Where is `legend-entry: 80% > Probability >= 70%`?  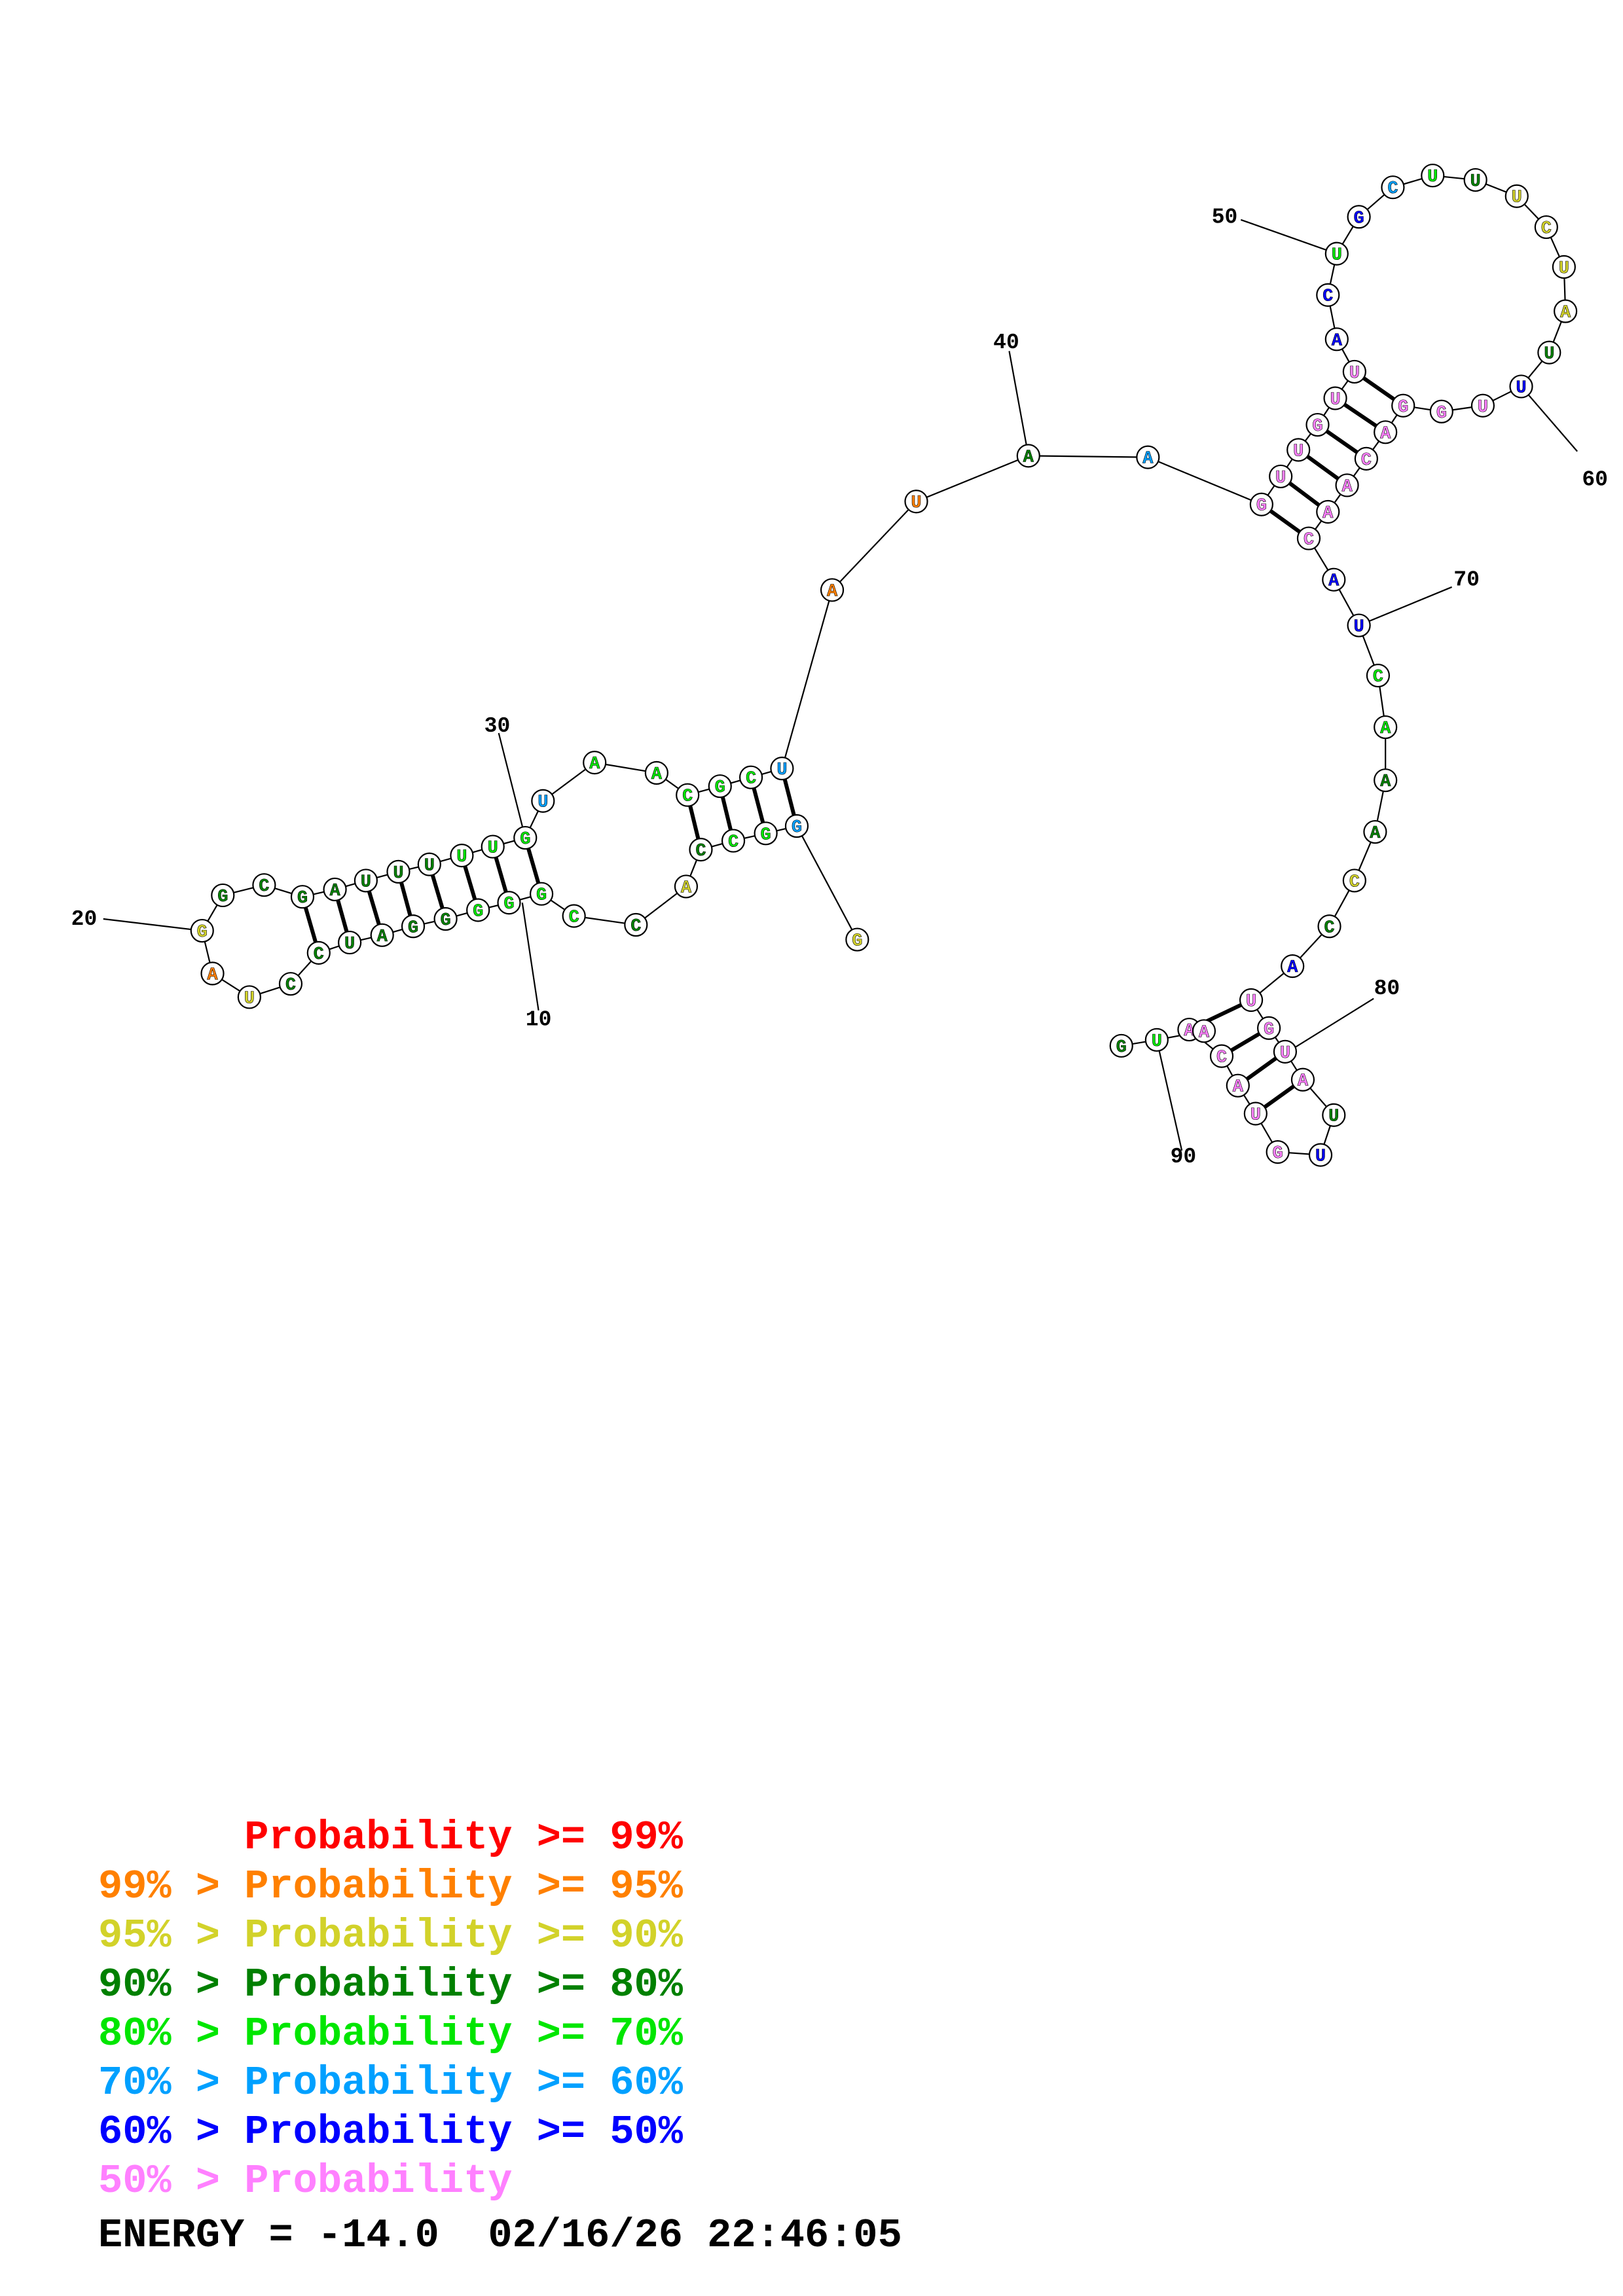 legend-entry: 80% > Probability >= 70% is located at coordinates (390, 2033).